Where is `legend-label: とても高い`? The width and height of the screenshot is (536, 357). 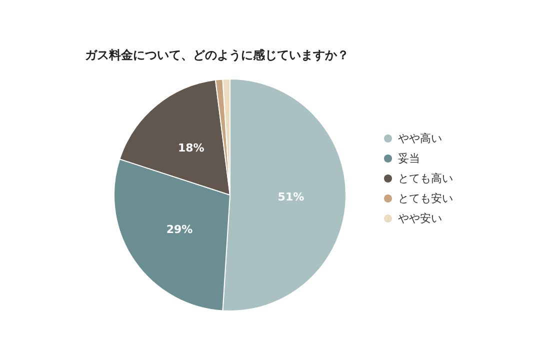 legend-label: とても高い is located at coordinates (425, 178).